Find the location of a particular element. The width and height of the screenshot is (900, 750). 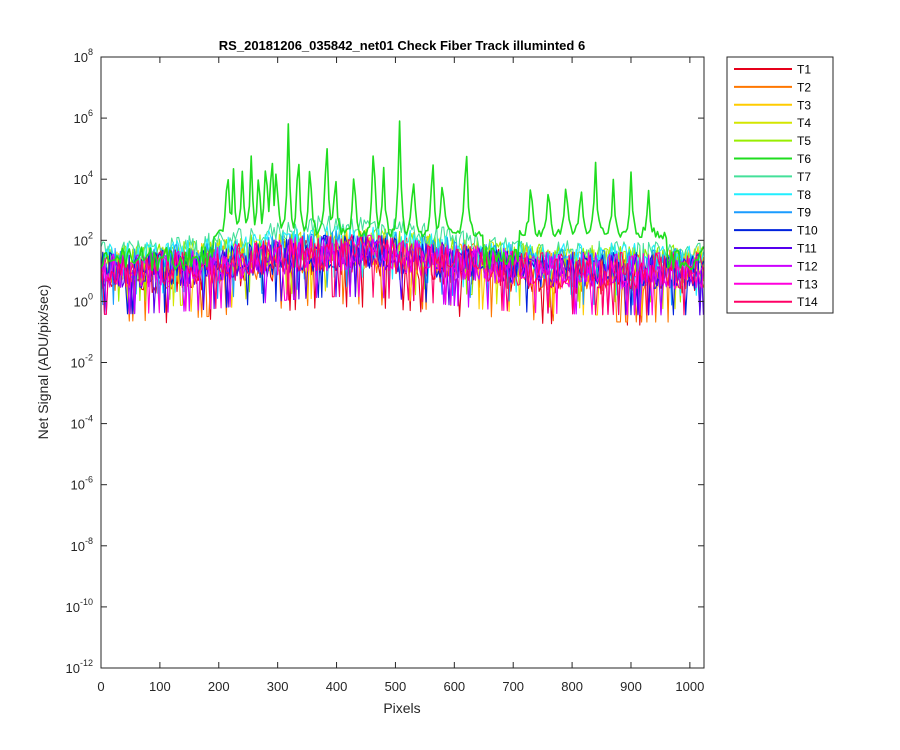

legend-label-t5: T5 is located at coordinates (804, 141).